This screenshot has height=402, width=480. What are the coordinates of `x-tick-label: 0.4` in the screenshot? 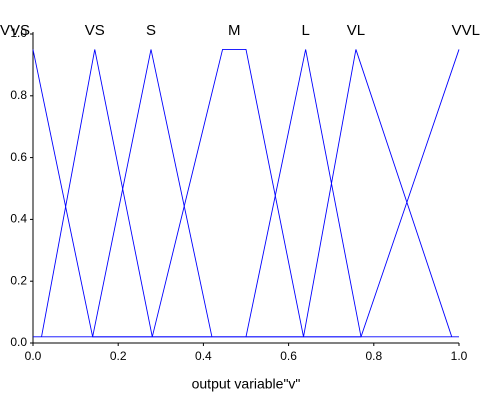 It's located at (203, 356).